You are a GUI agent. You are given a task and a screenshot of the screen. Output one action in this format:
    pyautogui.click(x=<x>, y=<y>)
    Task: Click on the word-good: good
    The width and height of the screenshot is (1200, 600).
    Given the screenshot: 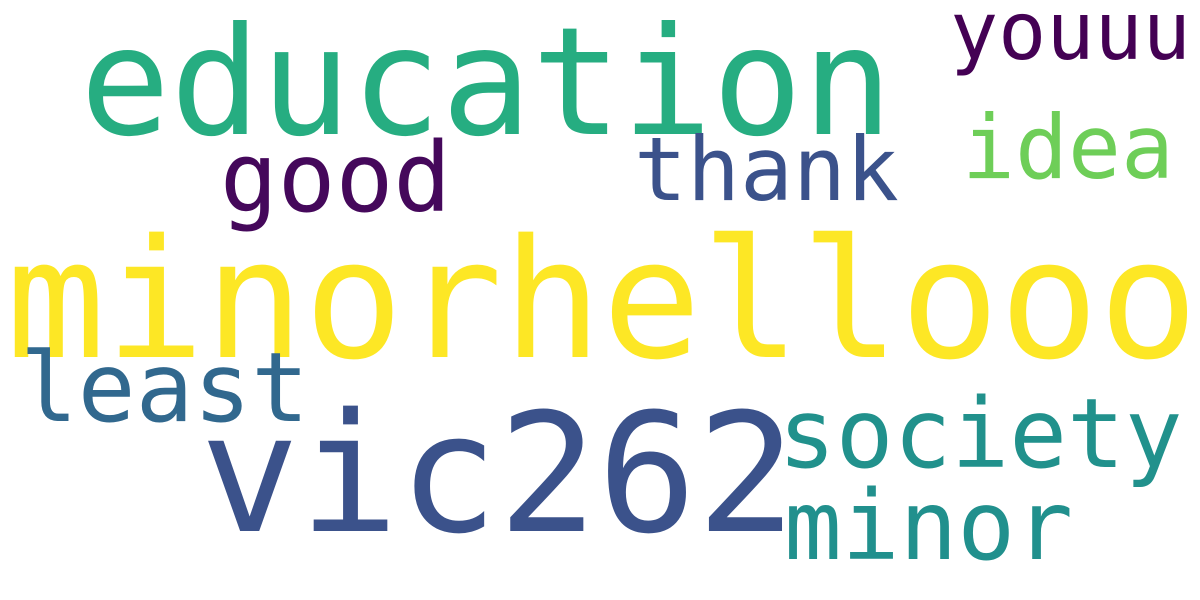 What is the action you would take?
    pyautogui.click(x=336, y=178)
    